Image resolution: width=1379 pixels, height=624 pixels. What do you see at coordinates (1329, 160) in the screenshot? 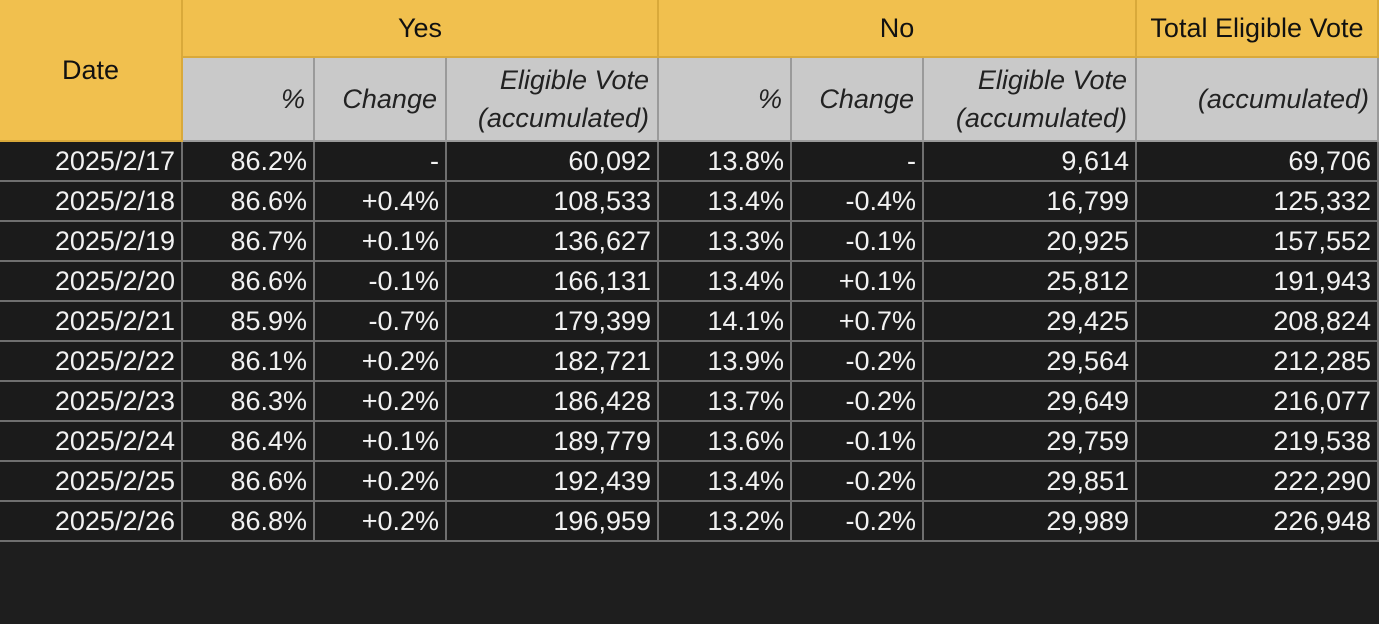
I see `cell-text: 69,706` at bounding box center [1329, 160].